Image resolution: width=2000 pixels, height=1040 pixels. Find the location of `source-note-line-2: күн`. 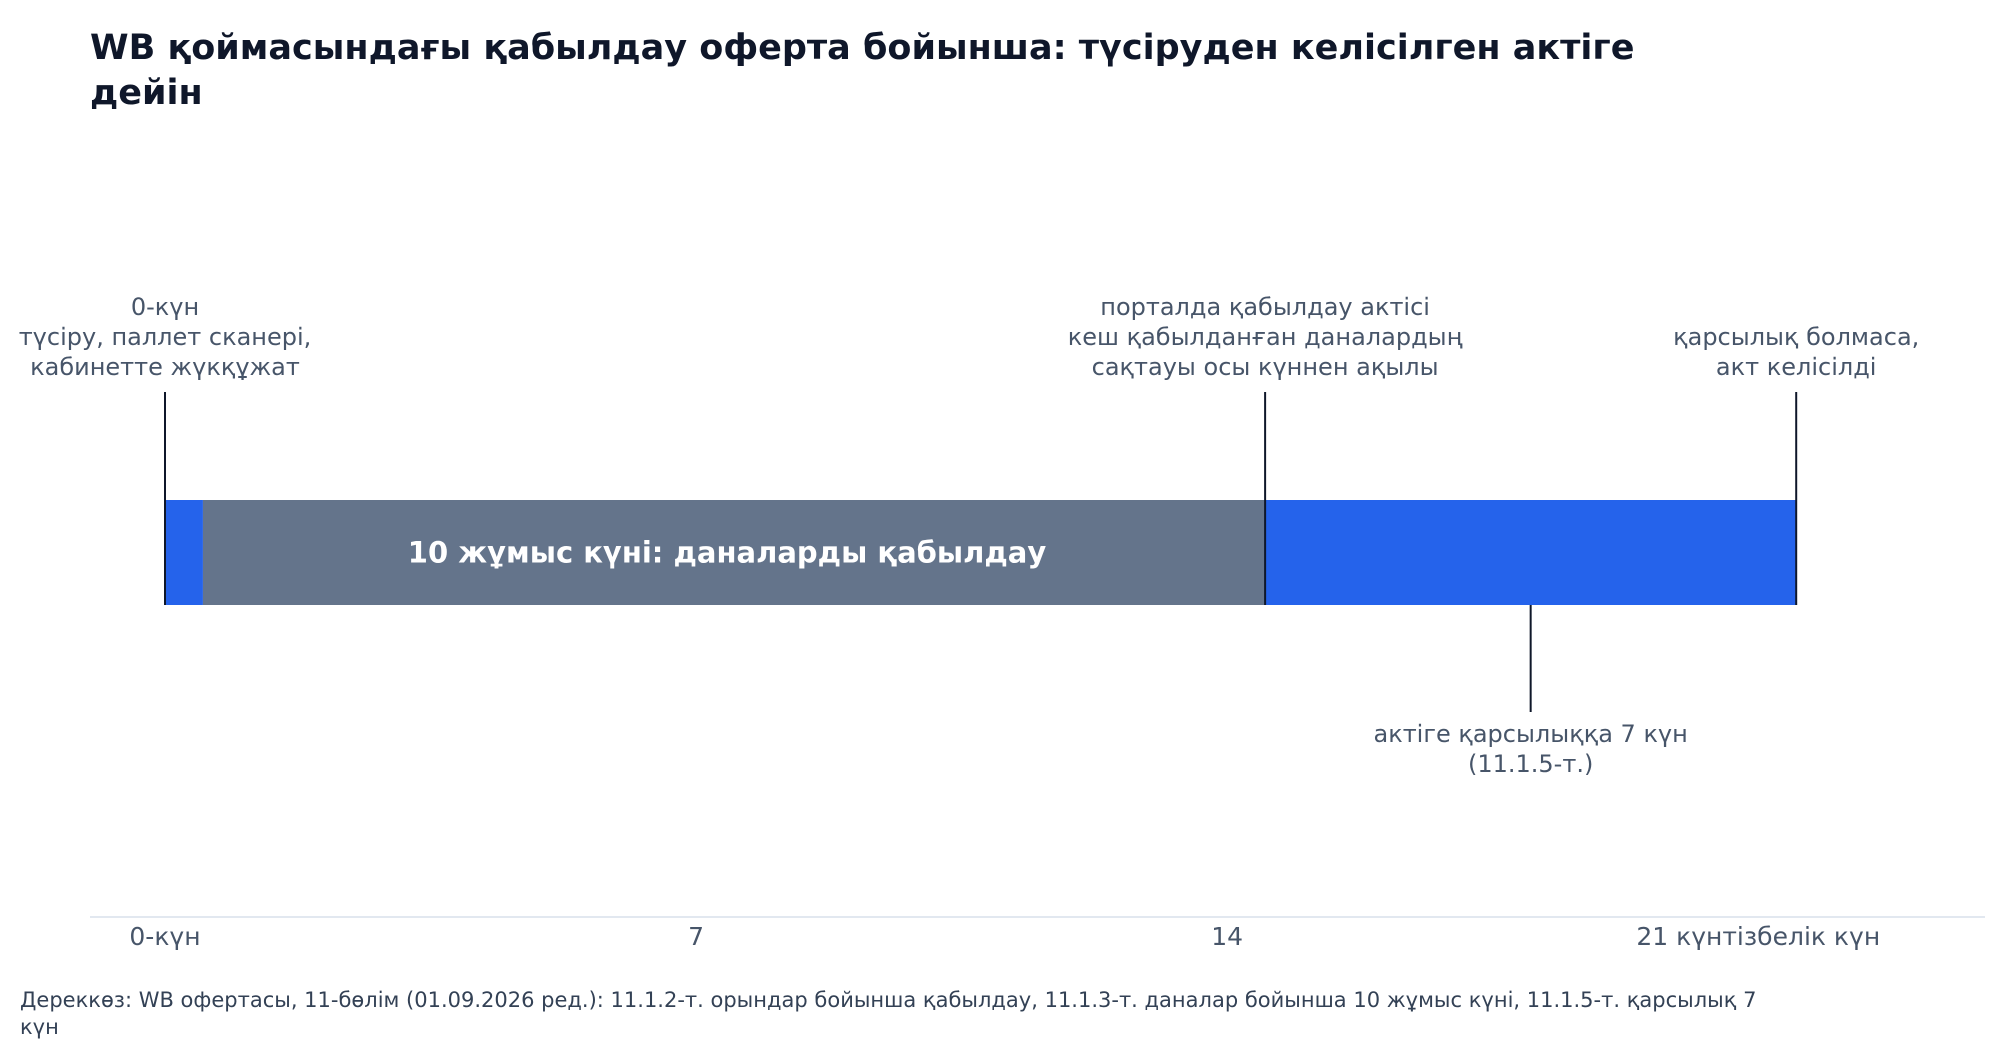

source-note-line-2: күн is located at coordinates (39, 1027).